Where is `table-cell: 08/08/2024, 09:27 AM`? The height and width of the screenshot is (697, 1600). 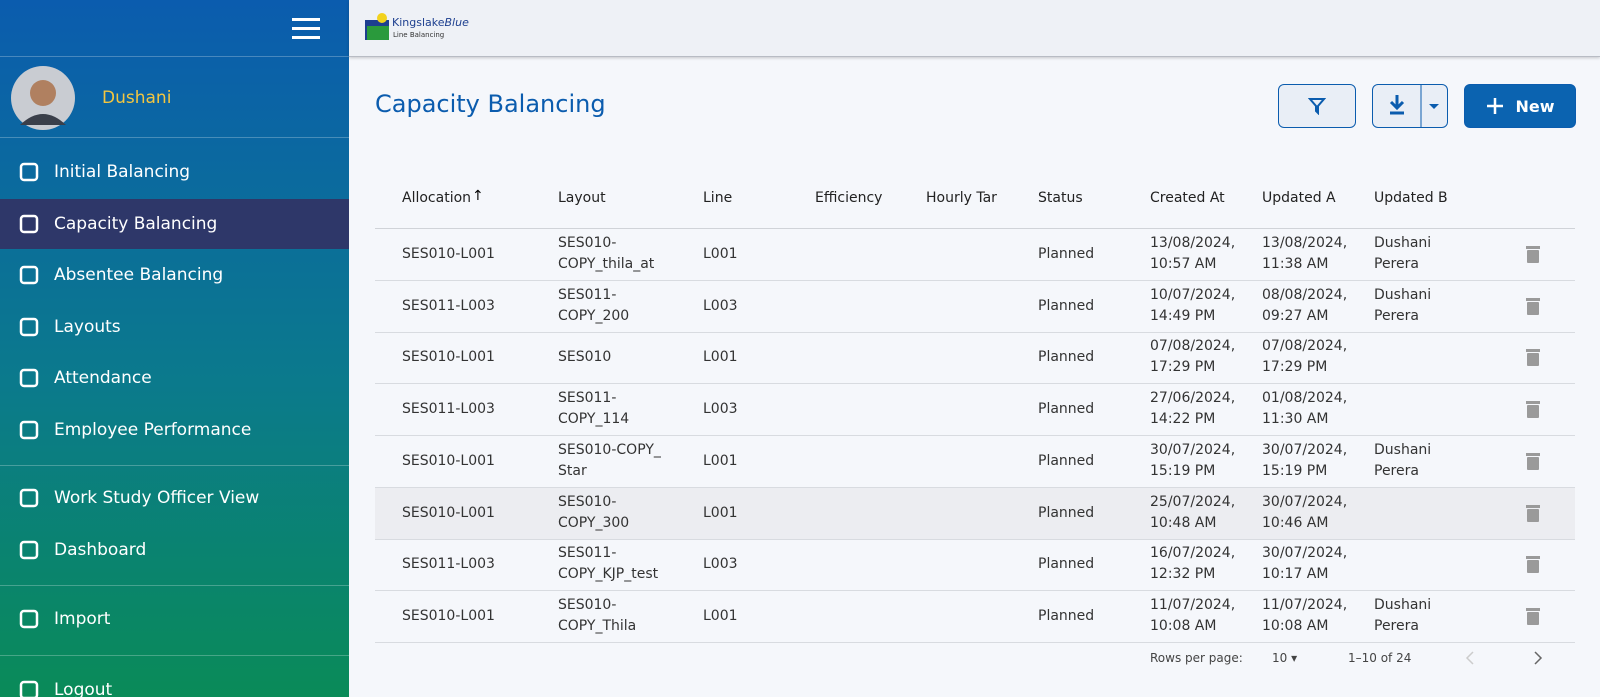 table-cell: 08/08/2024, 09:27 AM is located at coordinates (1305, 305).